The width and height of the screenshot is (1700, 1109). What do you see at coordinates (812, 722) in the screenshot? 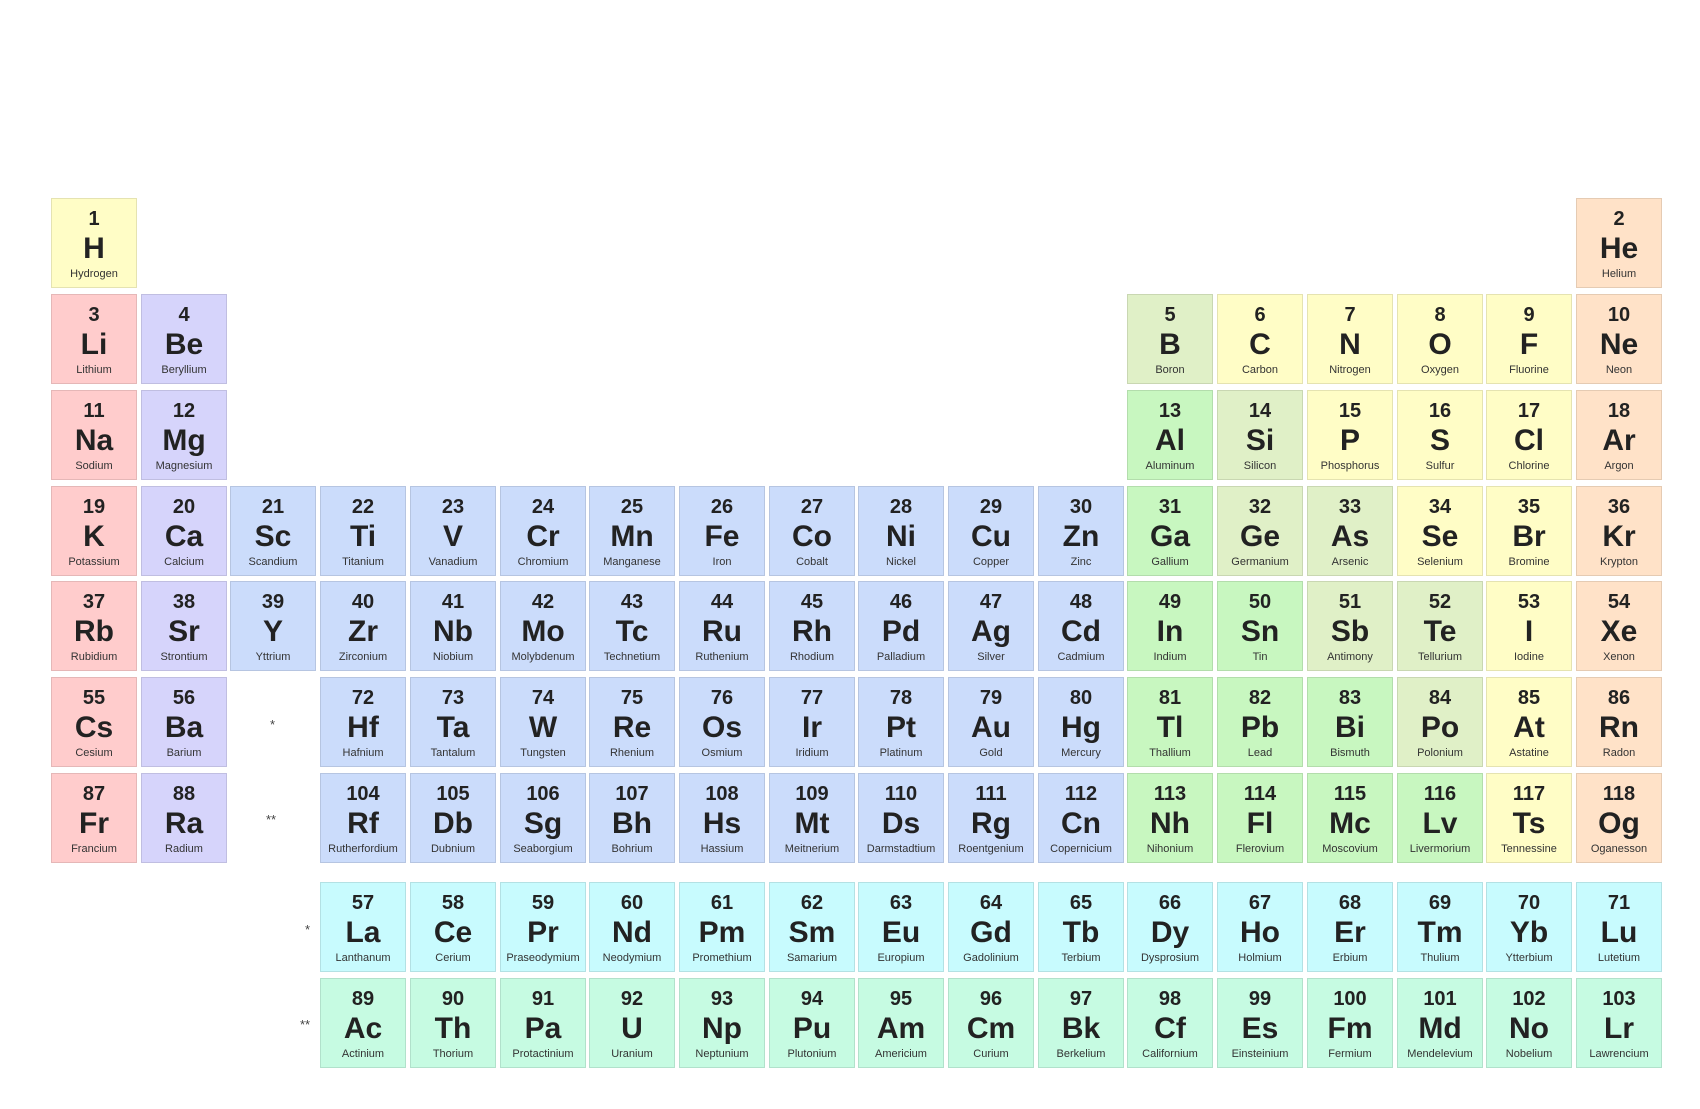
I see `element-cell-iridium: 77 Ir Iridium` at bounding box center [812, 722].